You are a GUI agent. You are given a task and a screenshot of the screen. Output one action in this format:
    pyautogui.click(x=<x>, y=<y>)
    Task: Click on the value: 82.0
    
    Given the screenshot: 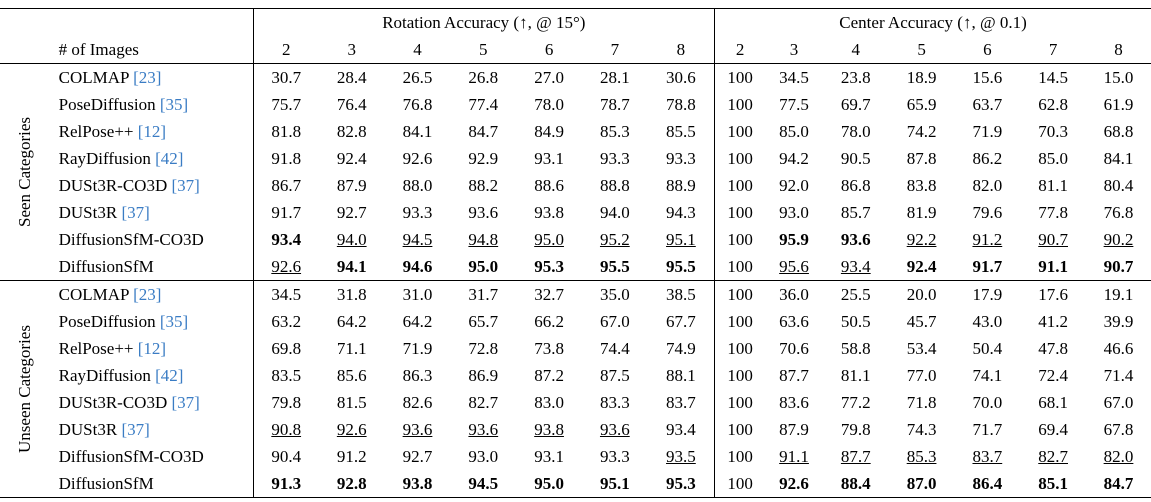 What is the action you would take?
    pyautogui.click(x=987, y=185)
    